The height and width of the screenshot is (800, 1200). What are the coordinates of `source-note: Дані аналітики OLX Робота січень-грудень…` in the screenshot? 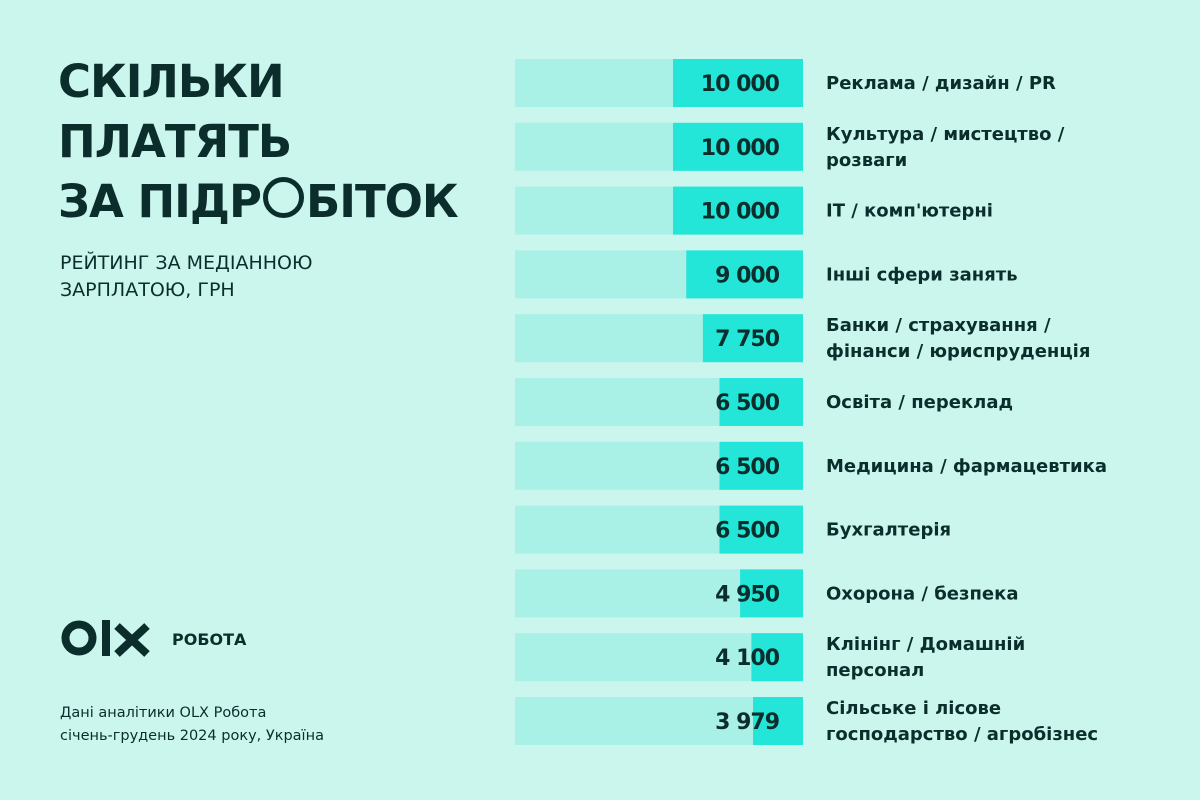 It's located at (192, 725).